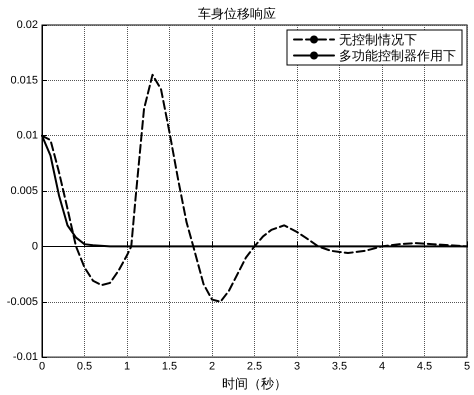 This screenshot has height=395, width=474. Describe the element at coordinates (382, 366) in the screenshot. I see `x-tick-label: 4` at that location.